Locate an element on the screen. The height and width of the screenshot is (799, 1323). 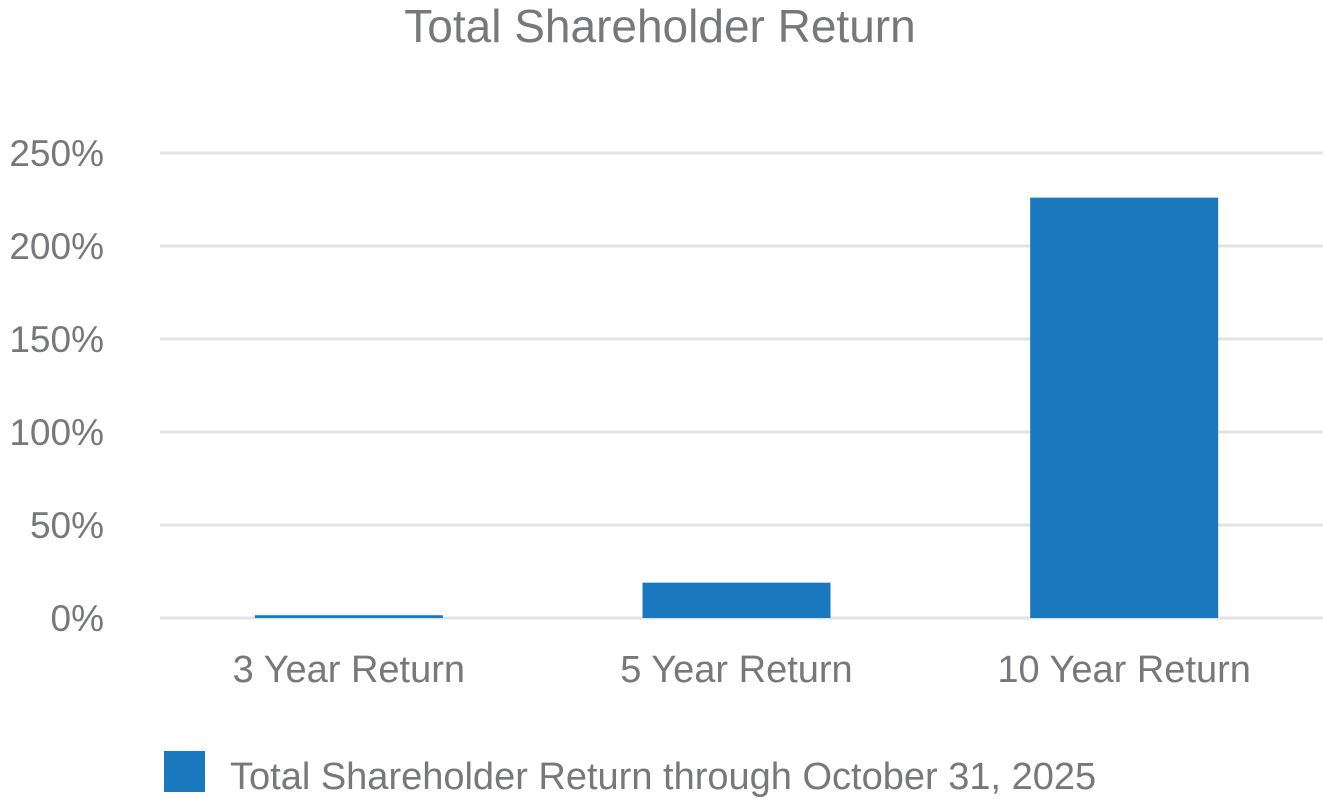
y-tick-label: 50% is located at coordinates (67, 525).